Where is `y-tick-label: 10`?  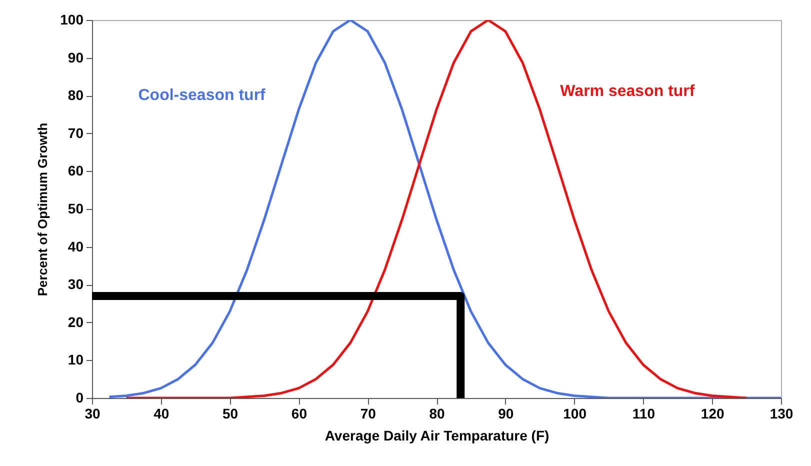 y-tick-label: 10 is located at coordinates (76, 360).